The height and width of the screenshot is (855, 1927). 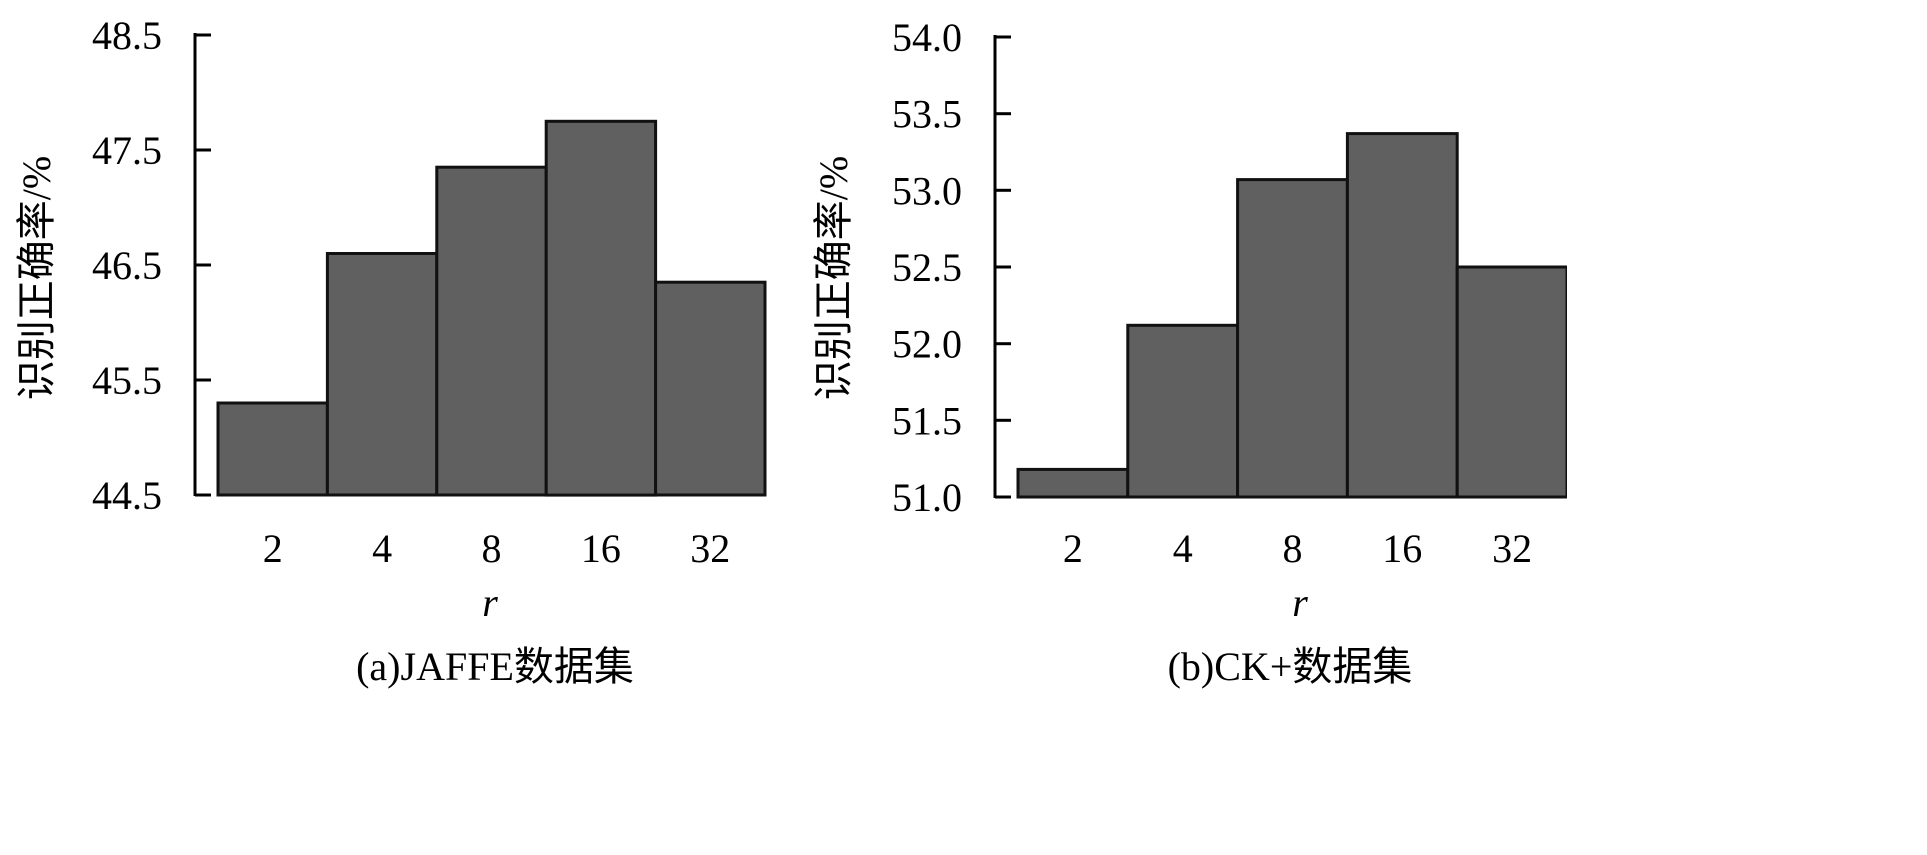 What do you see at coordinates (927, 190) in the screenshot?
I see `chart-b-y-tick-label: 53.0` at bounding box center [927, 190].